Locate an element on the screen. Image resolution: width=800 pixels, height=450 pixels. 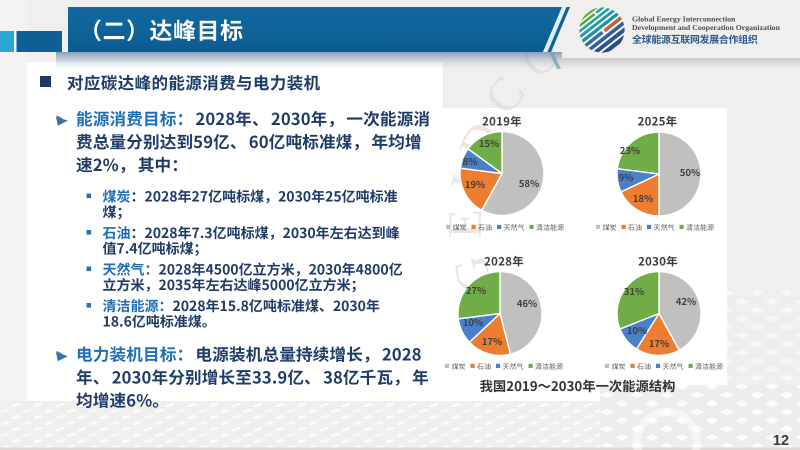
svg-text:Development and Cooperation Or: Development and Cooperation Organization is located at coordinates (706, 27).